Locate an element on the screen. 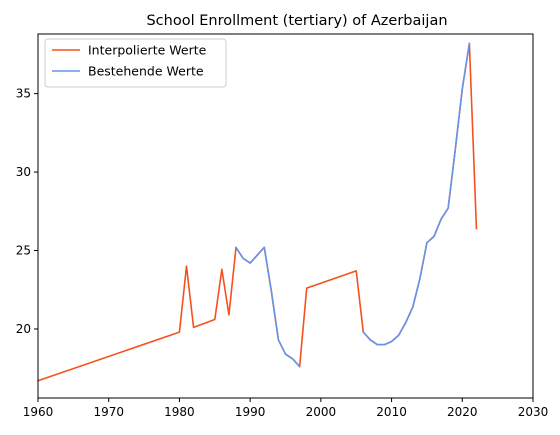 This screenshot has width=560, height=435. x-tick-label: 1960 is located at coordinates (38, 412).